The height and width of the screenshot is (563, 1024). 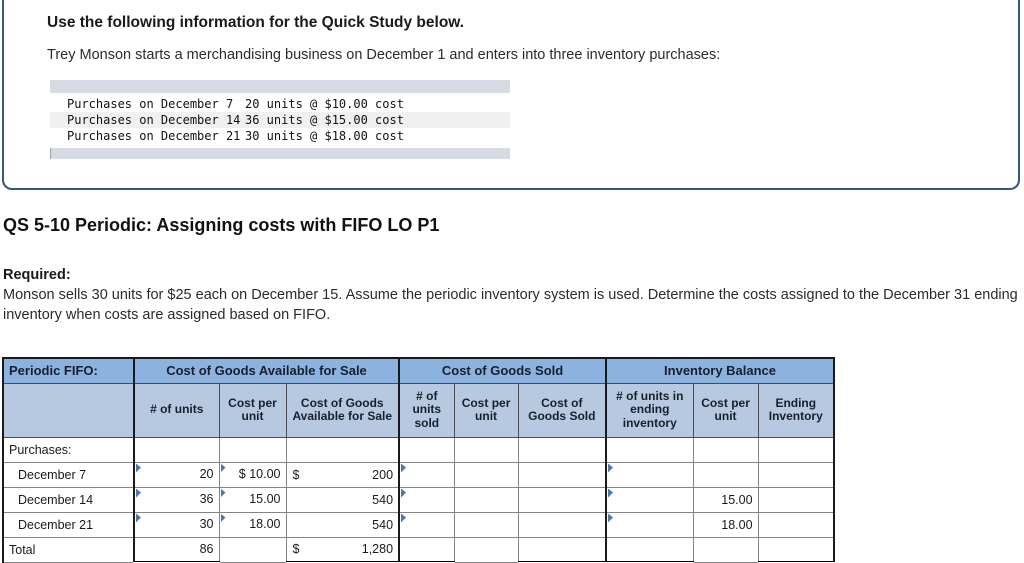 I want to click on row-label: December 14, so click(x=68, y=499).